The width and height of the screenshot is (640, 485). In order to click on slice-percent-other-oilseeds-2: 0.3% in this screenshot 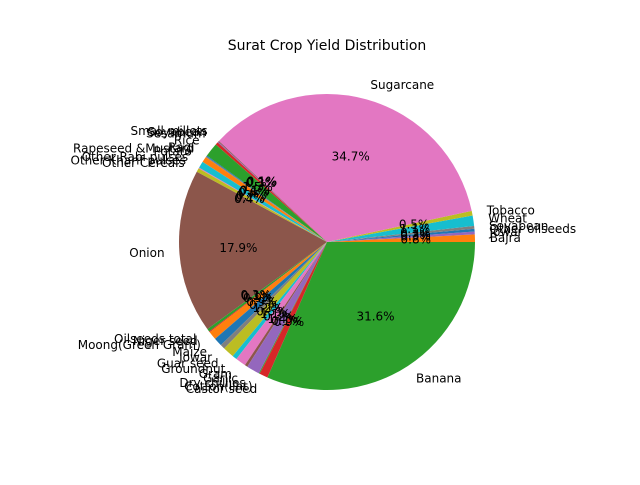, I will do `click(415, 235)`.